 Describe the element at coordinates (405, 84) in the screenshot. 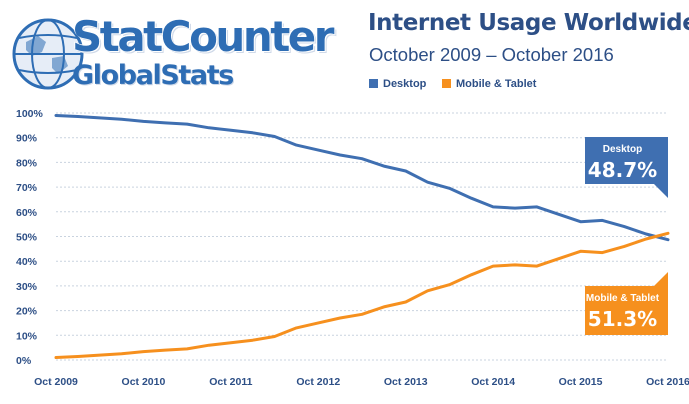

I see `legend-label-desktop: Desktop` at that location.